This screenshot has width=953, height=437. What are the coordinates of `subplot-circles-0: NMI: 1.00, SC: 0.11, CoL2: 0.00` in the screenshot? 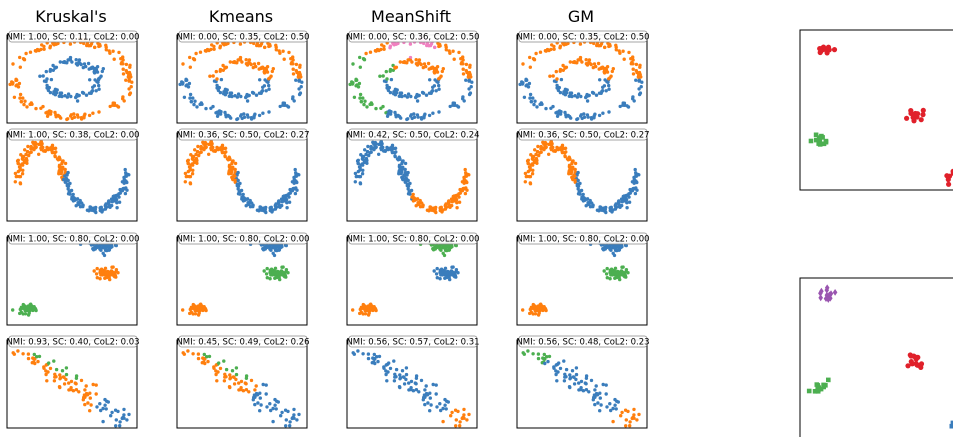 It's located at (73, 77).